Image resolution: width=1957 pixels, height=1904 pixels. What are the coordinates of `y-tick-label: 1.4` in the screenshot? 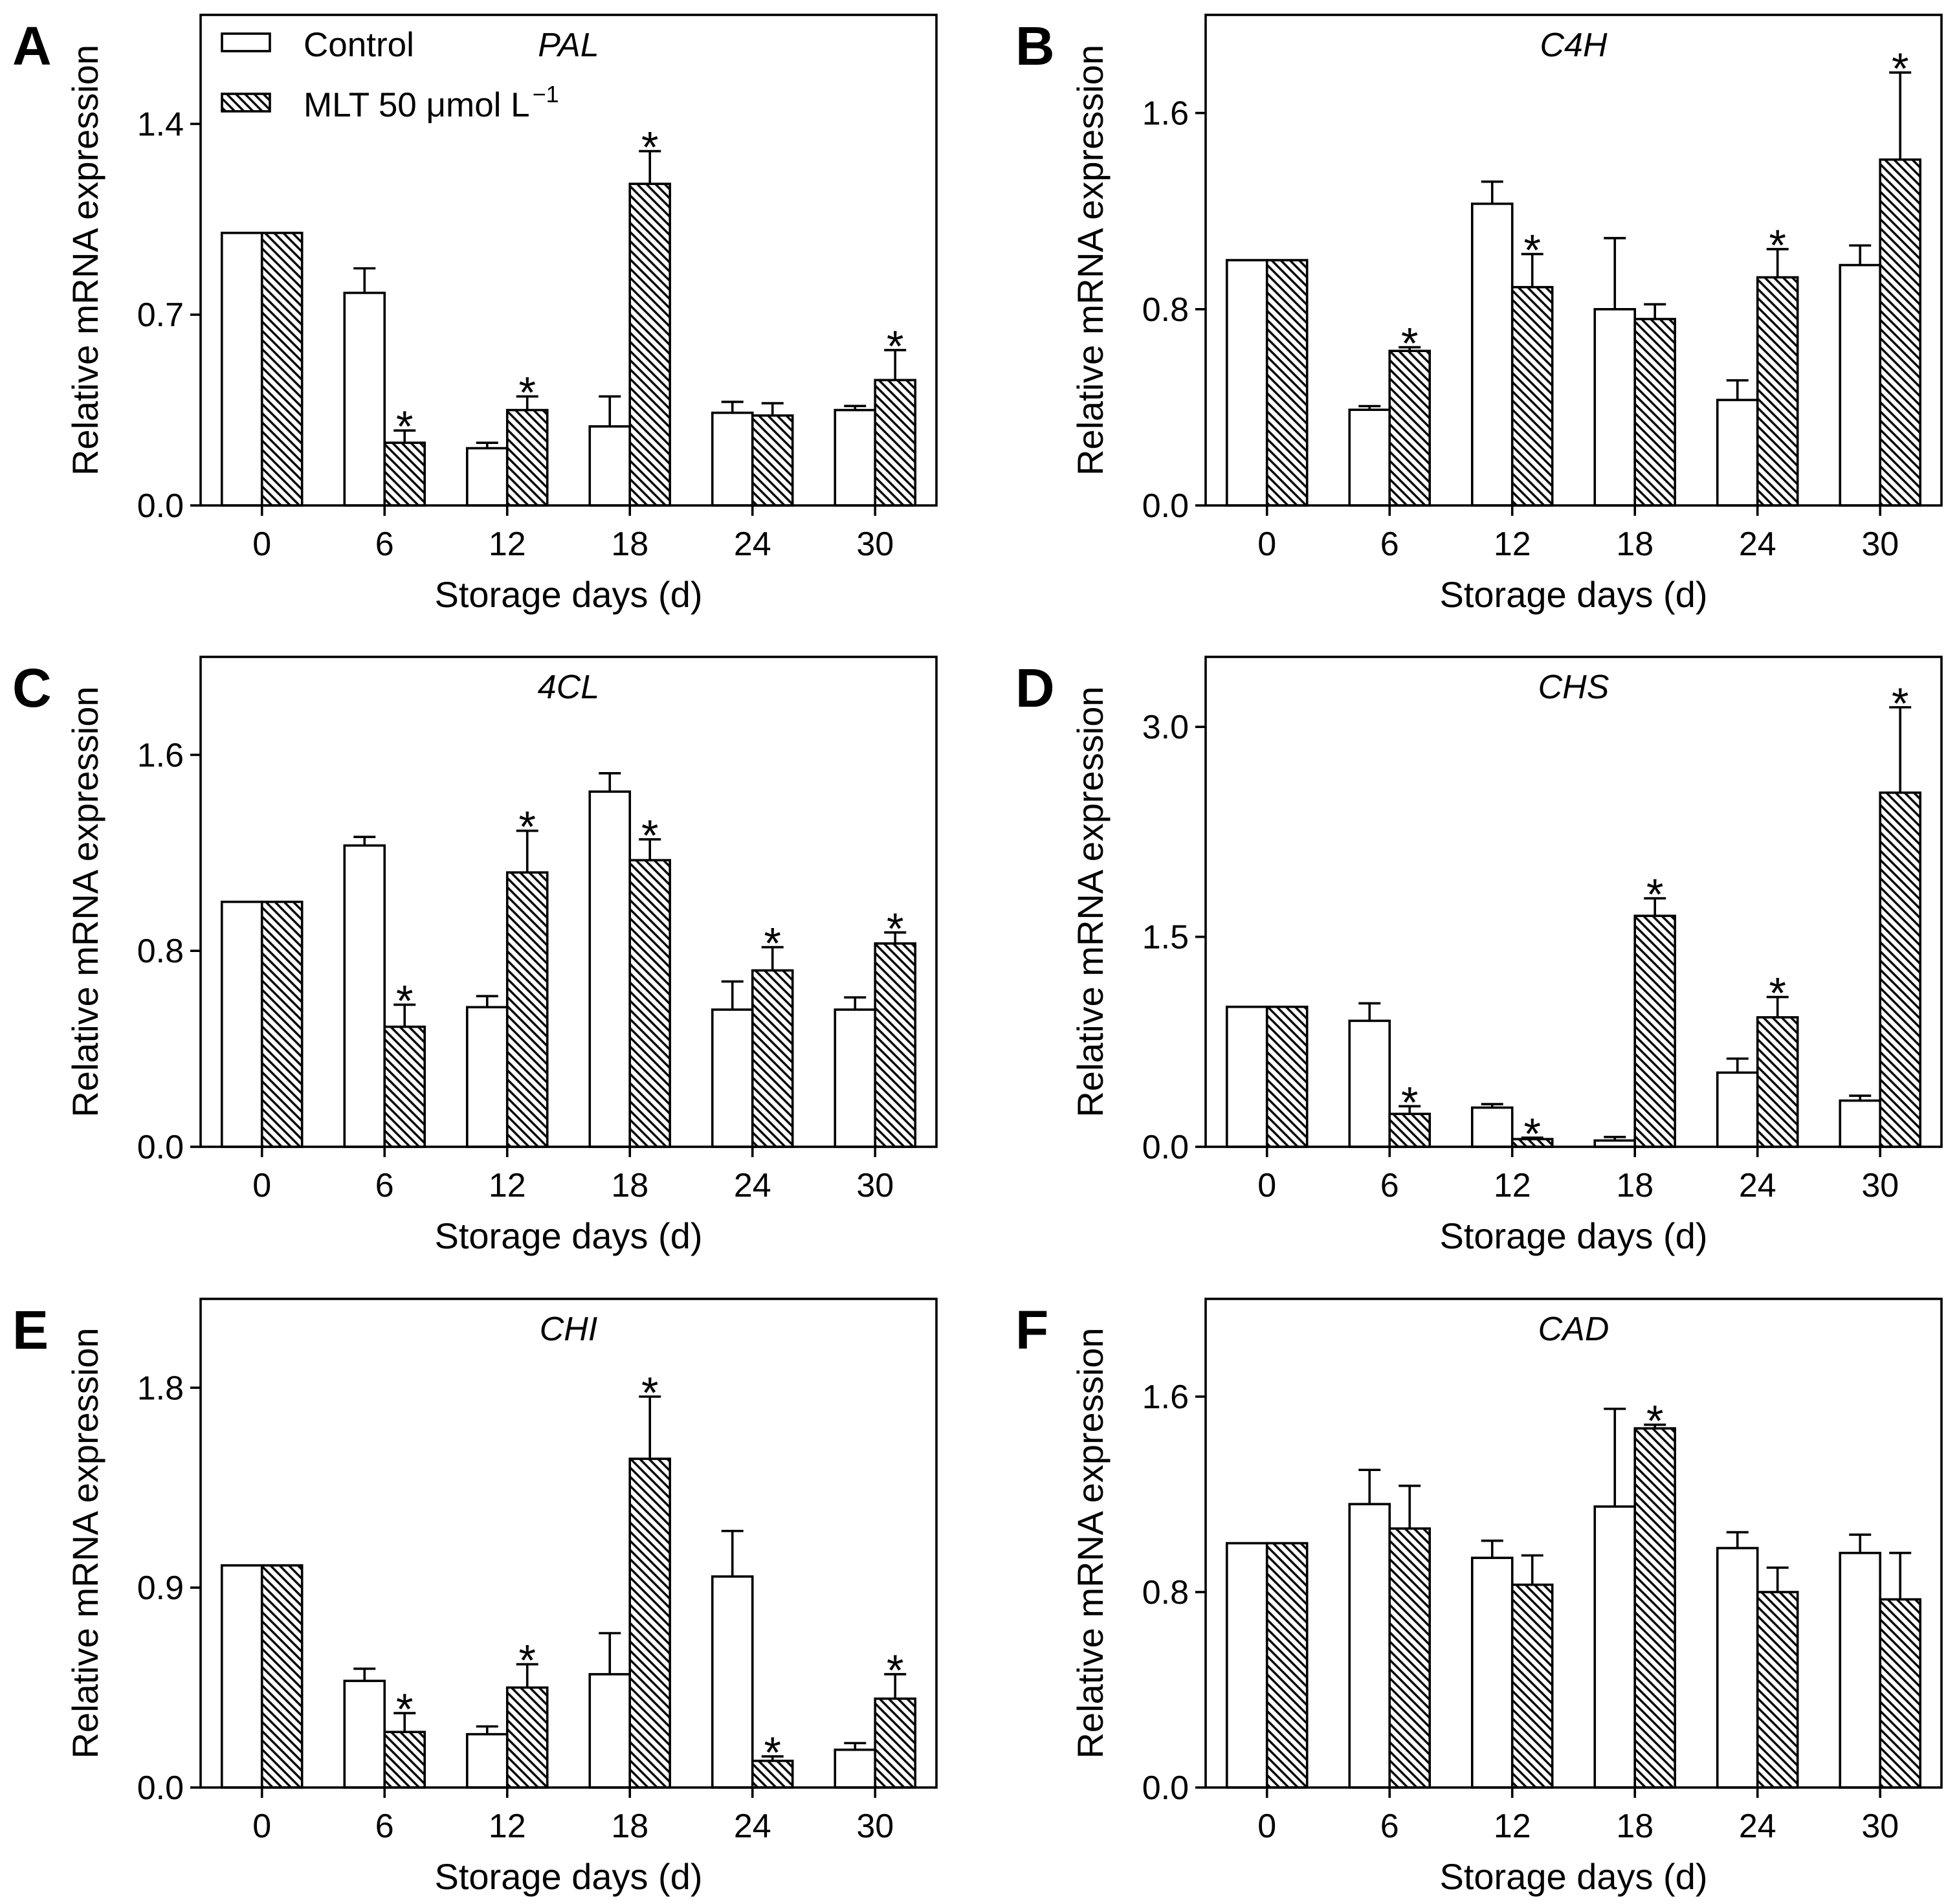 It's located at (160, 124).